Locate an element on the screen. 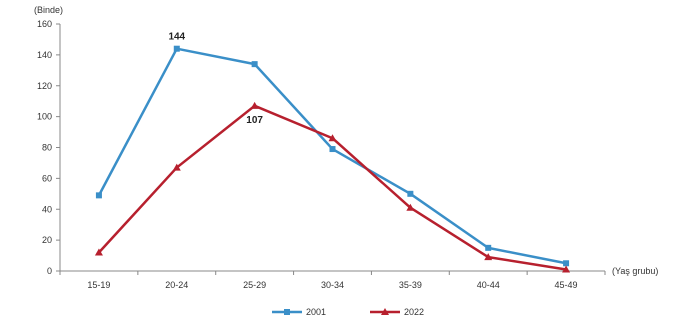 The image size is (674, 320). y-tick-label: 160 is located at coordinates (44, 24).